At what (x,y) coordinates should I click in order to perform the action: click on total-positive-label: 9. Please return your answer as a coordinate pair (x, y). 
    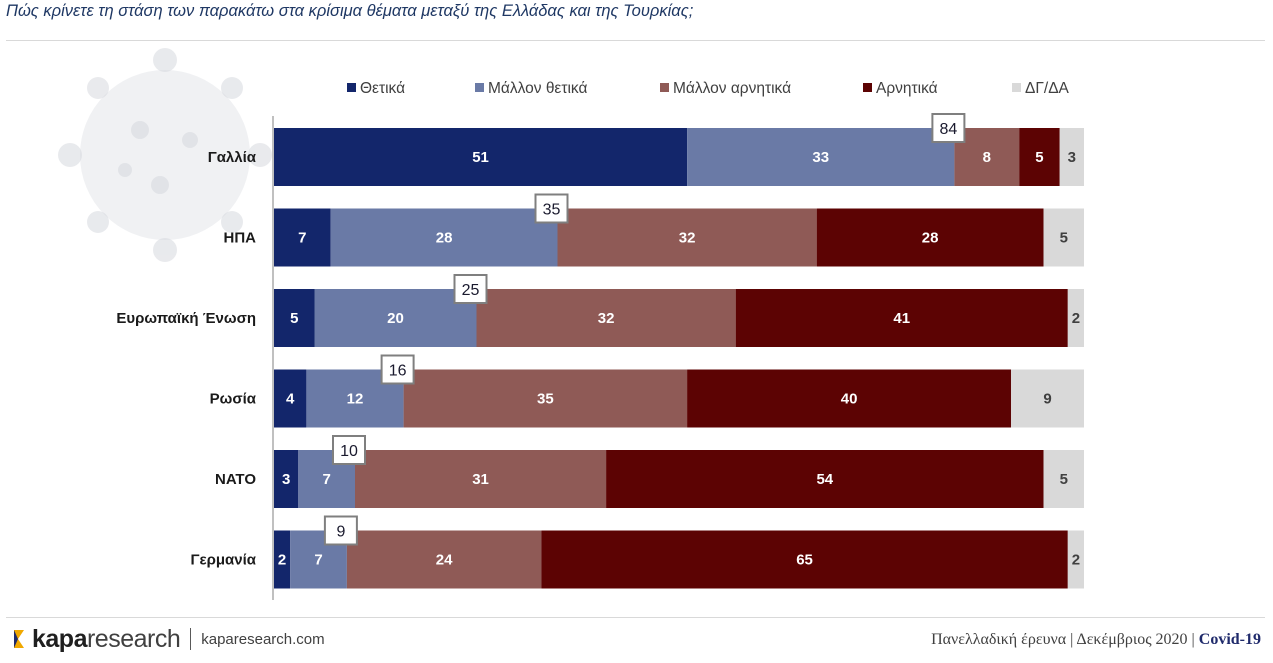
    Looking at the image, I should click on (340, 532).